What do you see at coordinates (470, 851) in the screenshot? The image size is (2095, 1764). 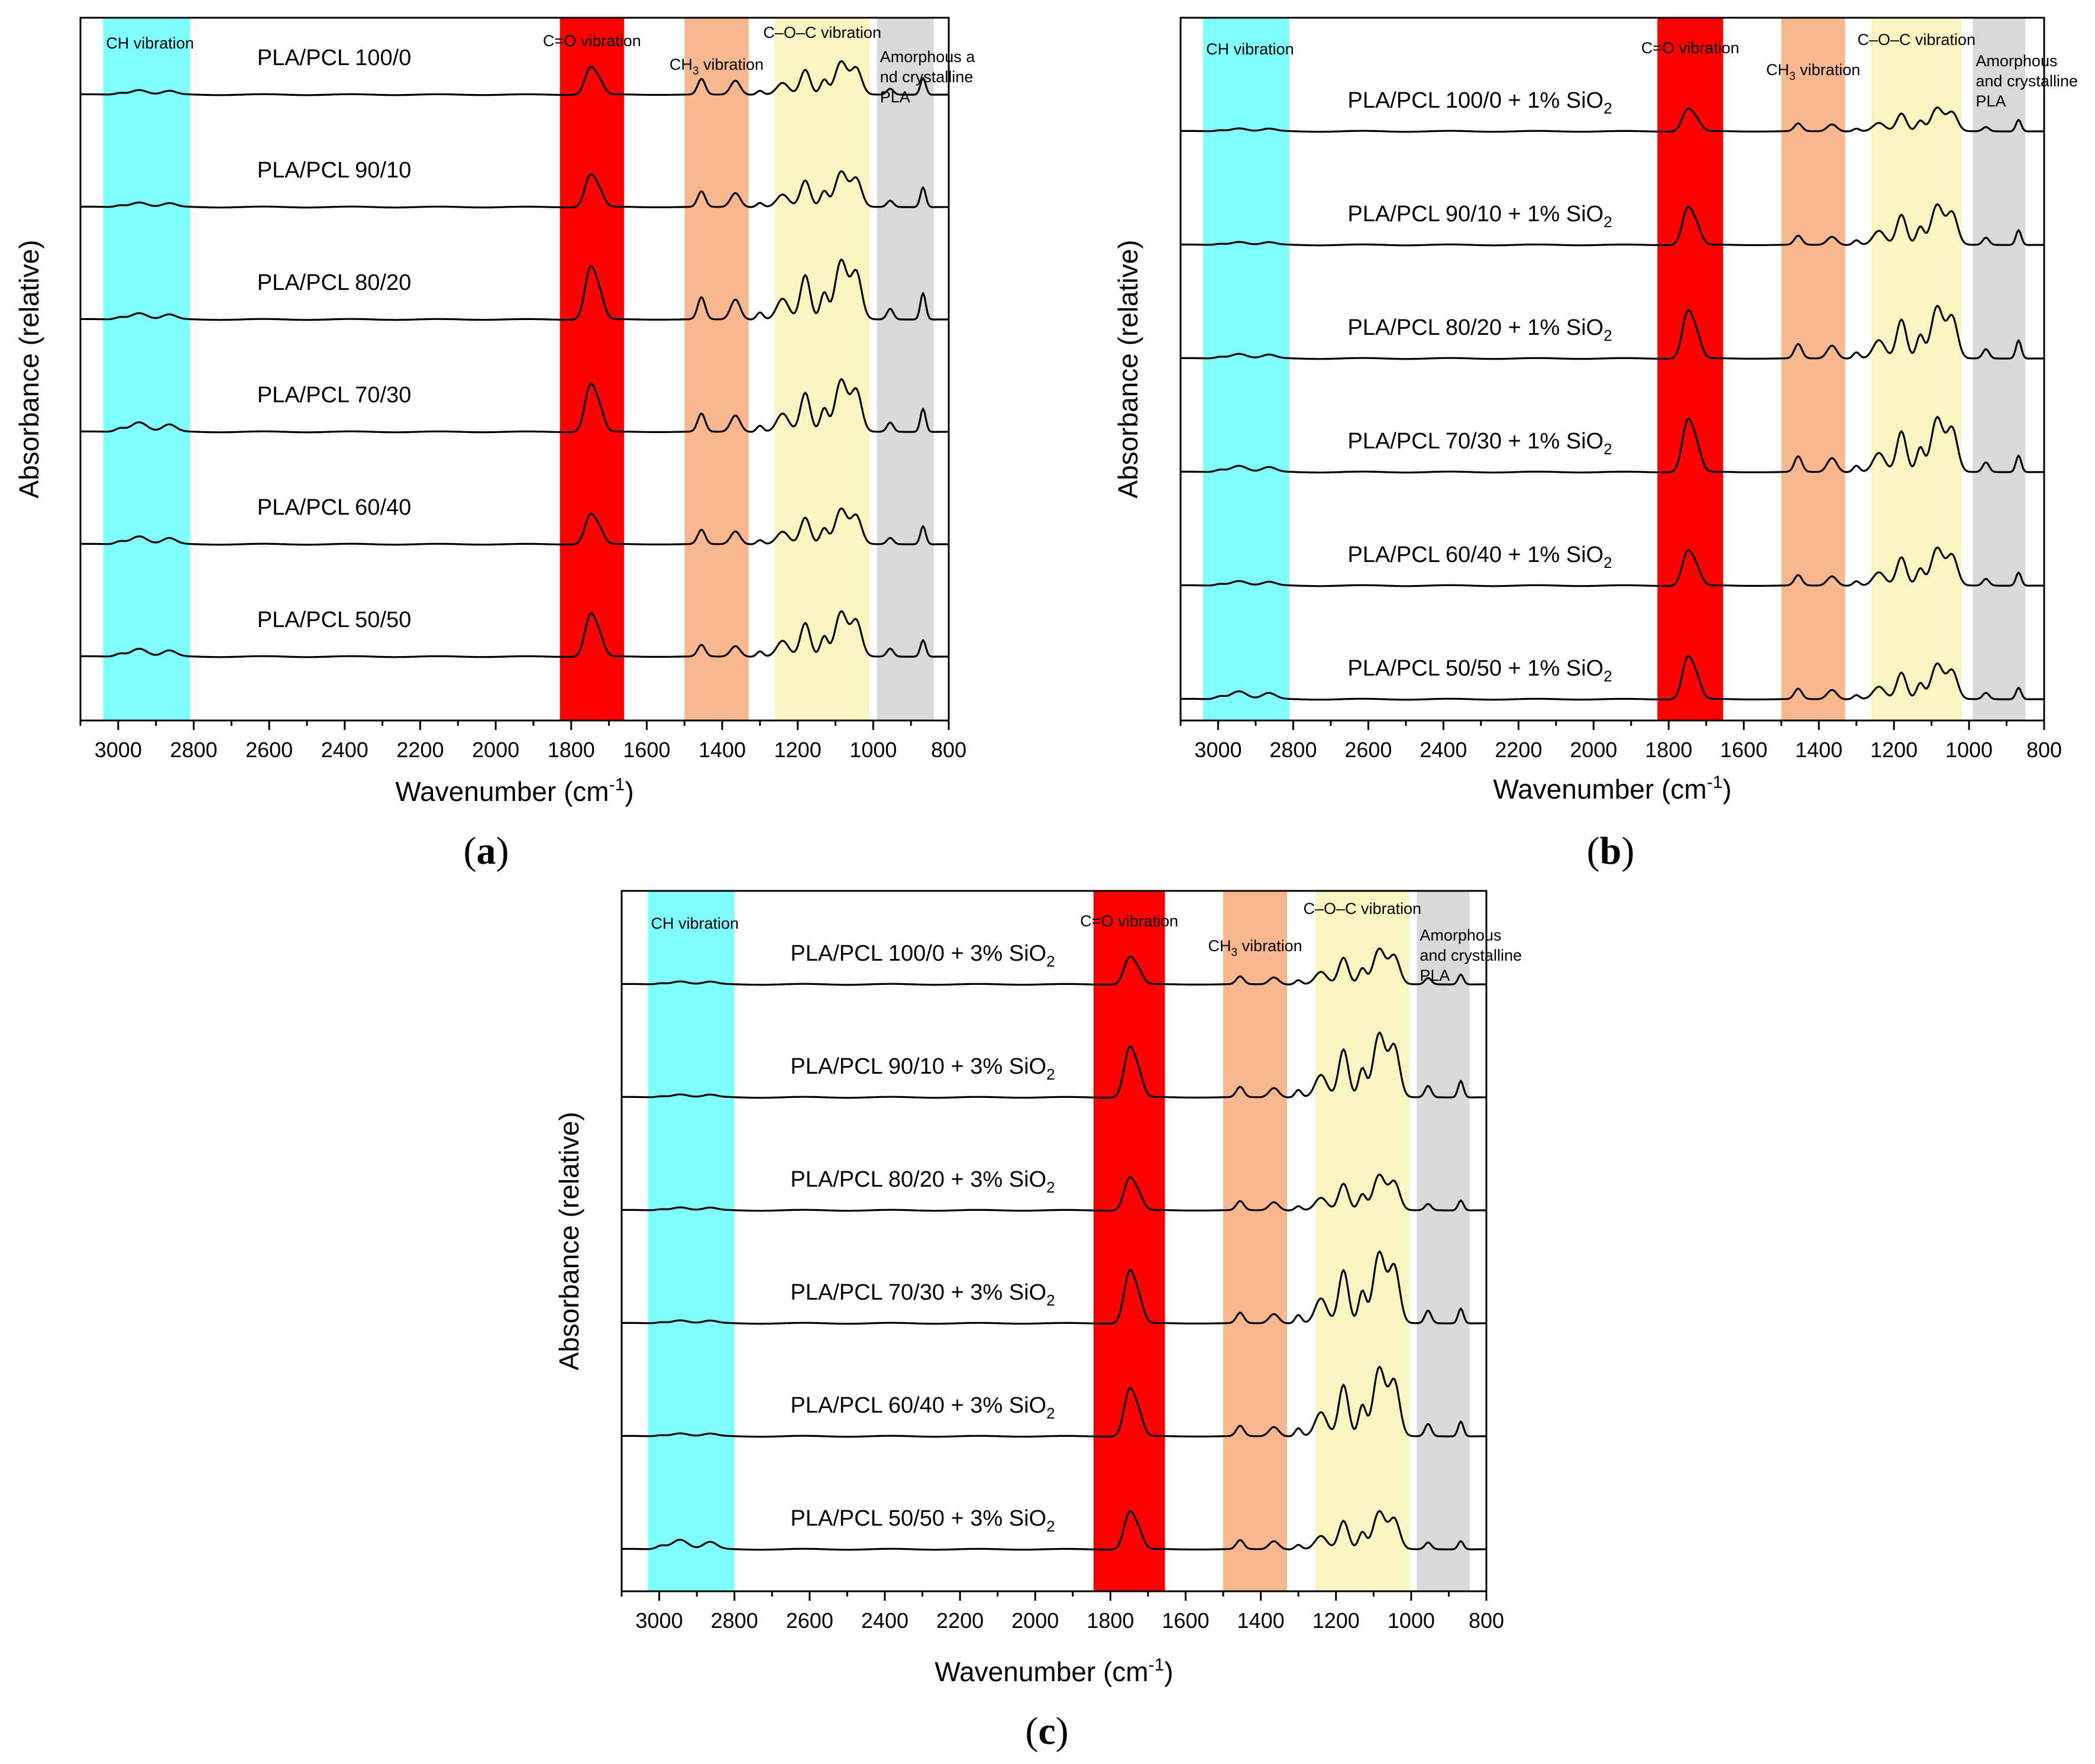 I see `panel-letter-open: (` at bounding box center [470, 851].